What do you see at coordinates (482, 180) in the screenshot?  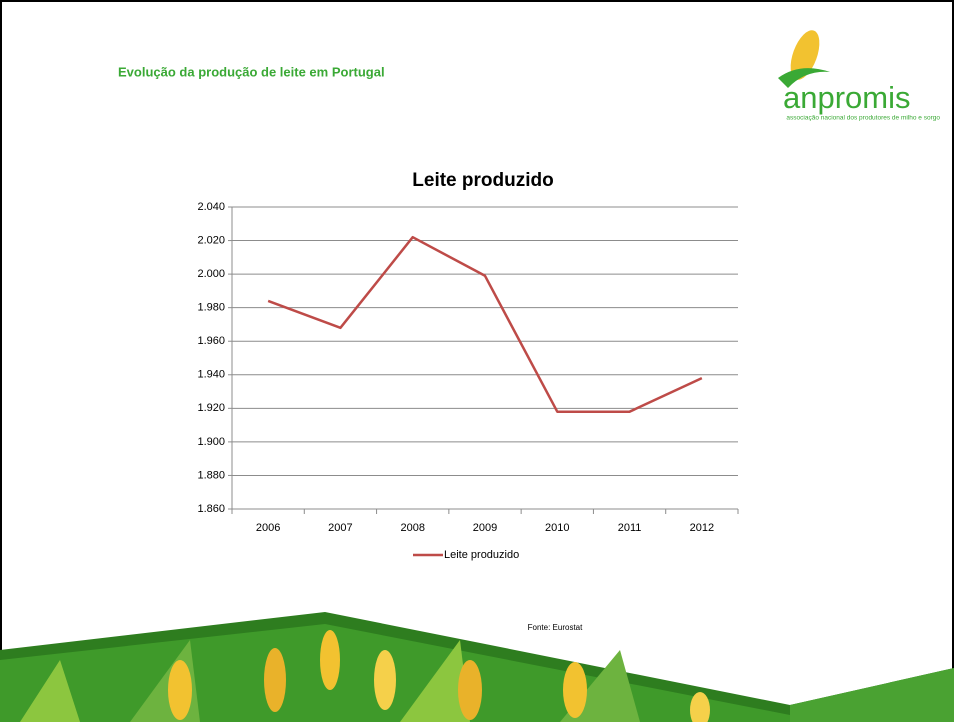 I see `chart-title: Leite produzido` at bounding box center [482, 180].